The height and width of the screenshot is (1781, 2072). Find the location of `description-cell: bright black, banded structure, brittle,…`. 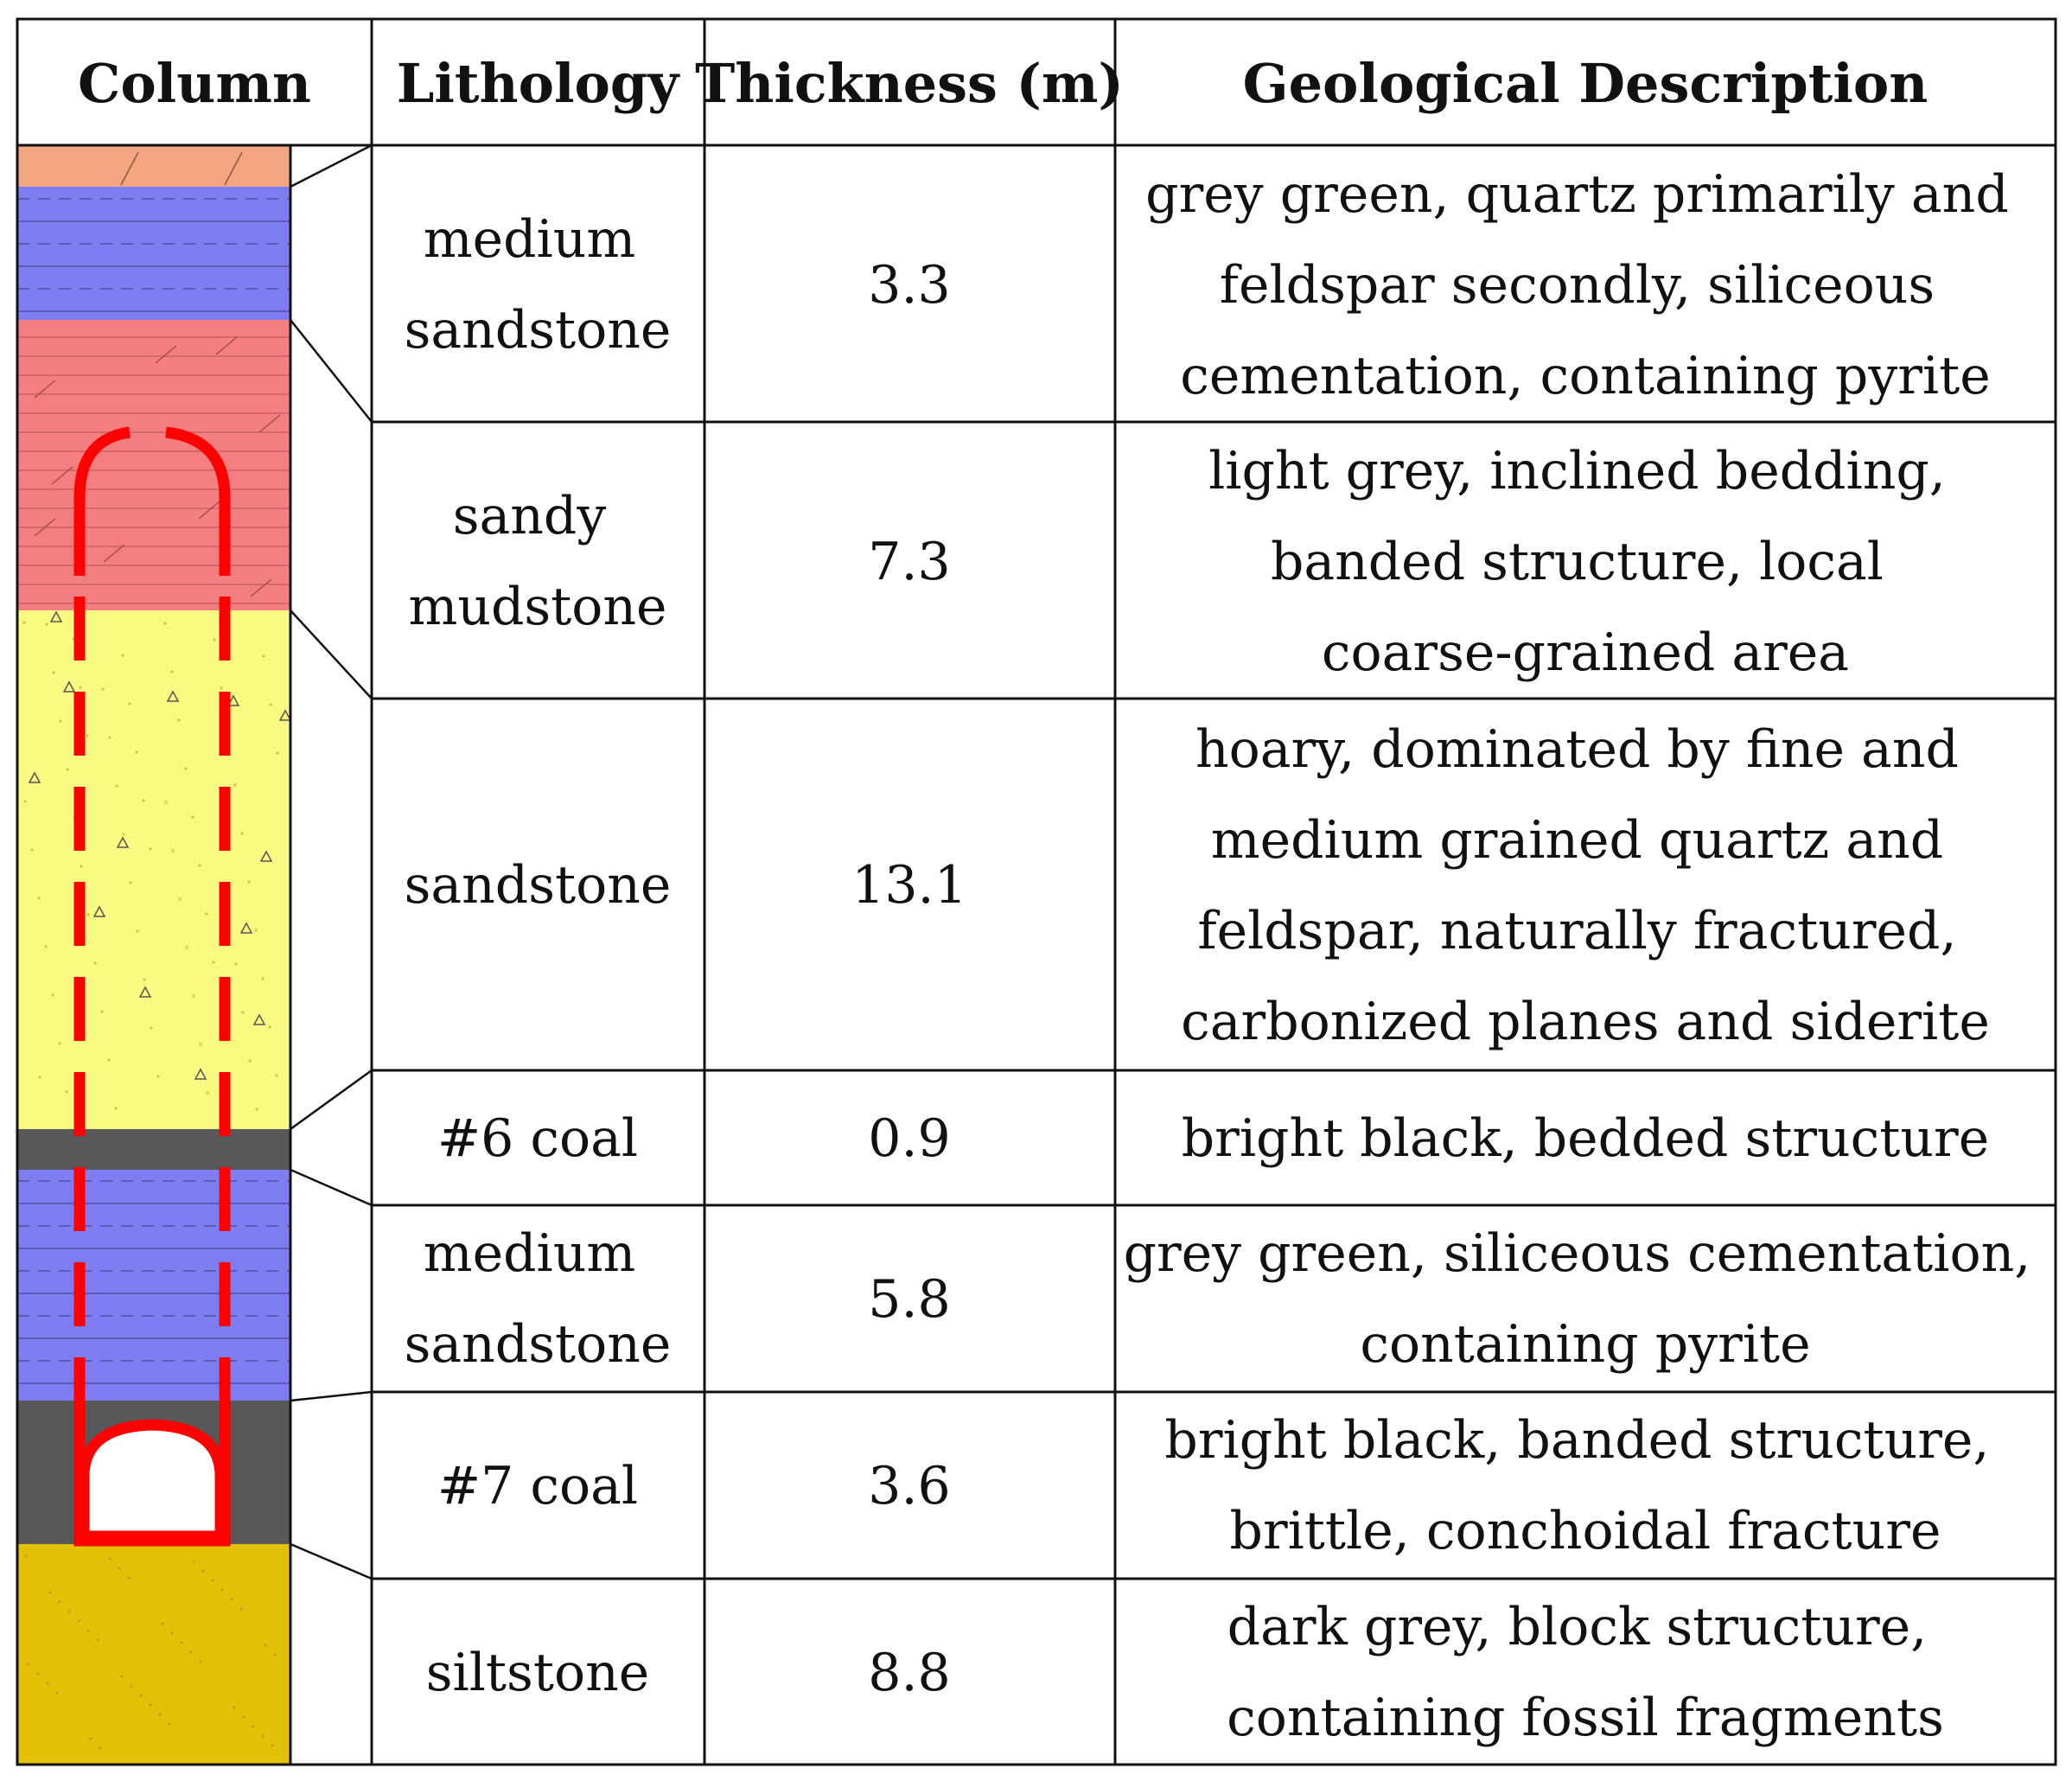

description-cell: bright black, banded structure, brittle,… is located at coordinates (1585, 1485).